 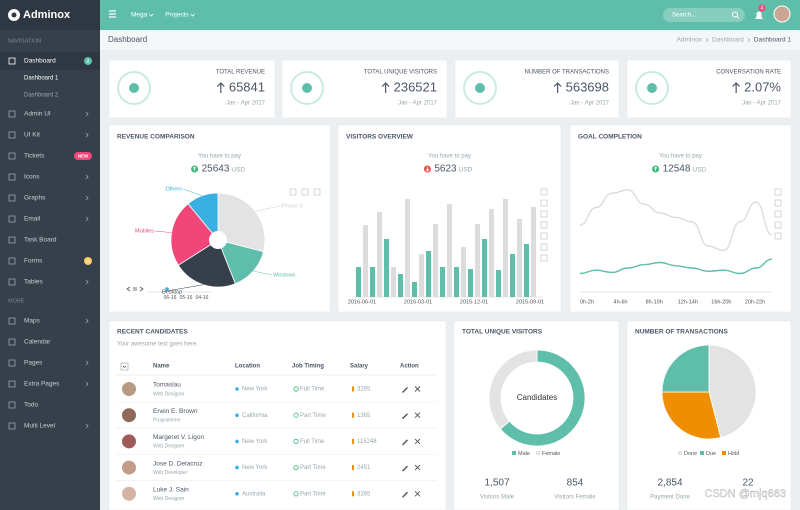 I want to click on column-header: Name, so click(x=161, y=367).